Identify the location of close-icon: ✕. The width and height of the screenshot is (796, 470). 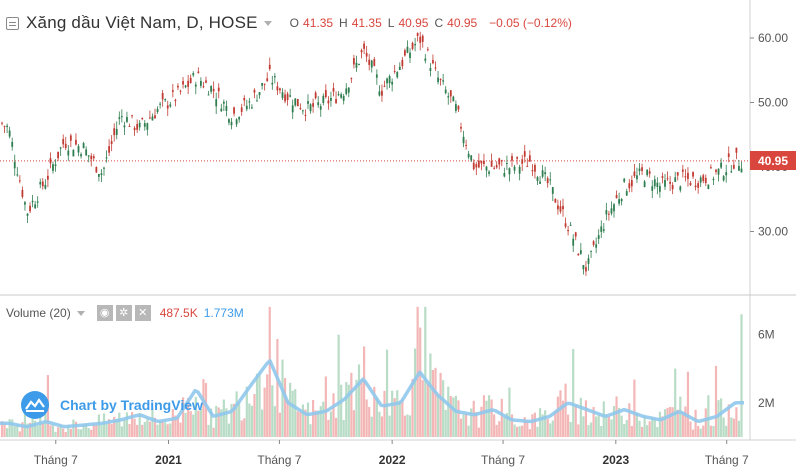
(142, 313).